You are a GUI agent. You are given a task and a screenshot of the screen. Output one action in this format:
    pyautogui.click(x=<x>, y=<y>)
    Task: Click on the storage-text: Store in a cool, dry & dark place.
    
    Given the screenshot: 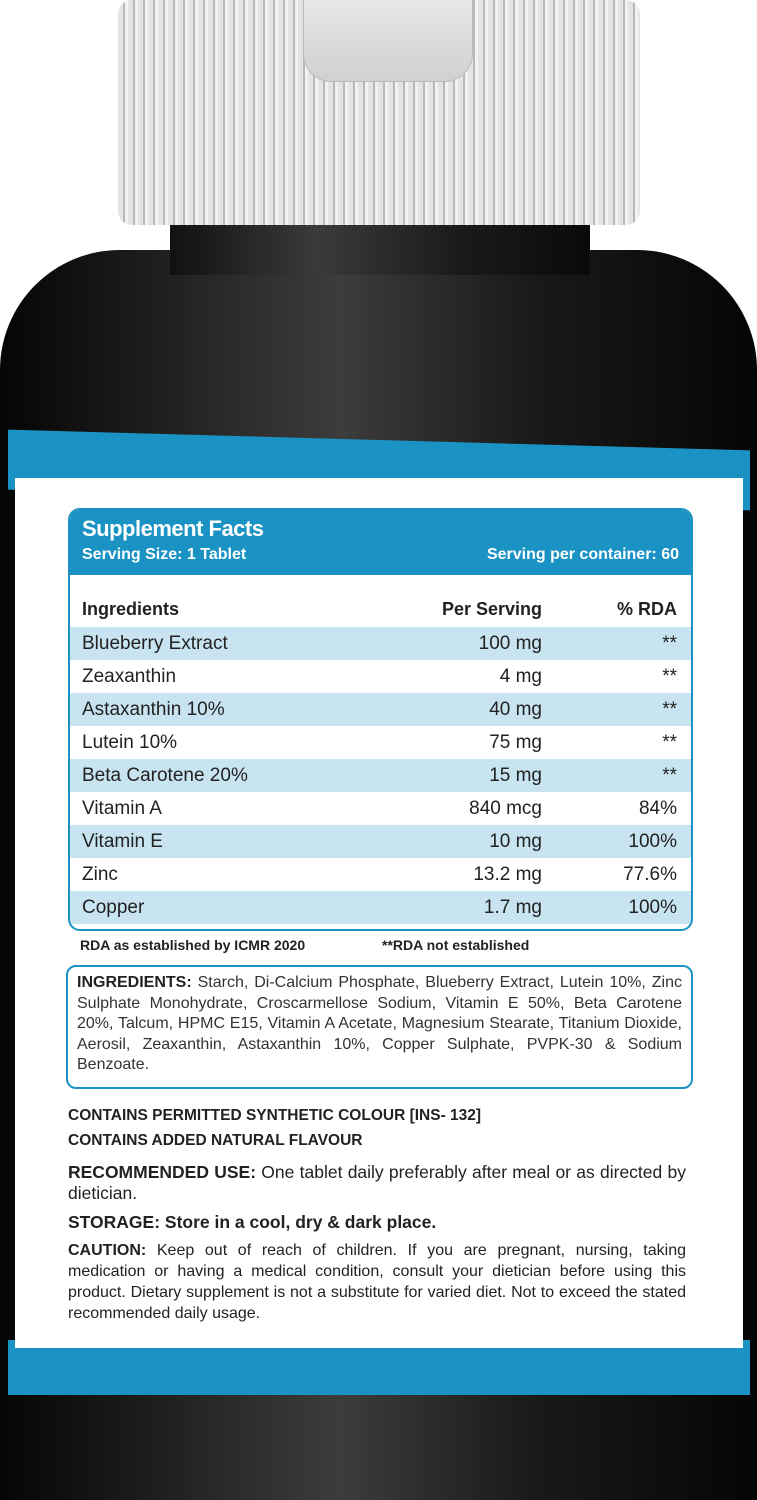 What is the action you would take?
    pyautogui.click(x=298, y=1222)
    